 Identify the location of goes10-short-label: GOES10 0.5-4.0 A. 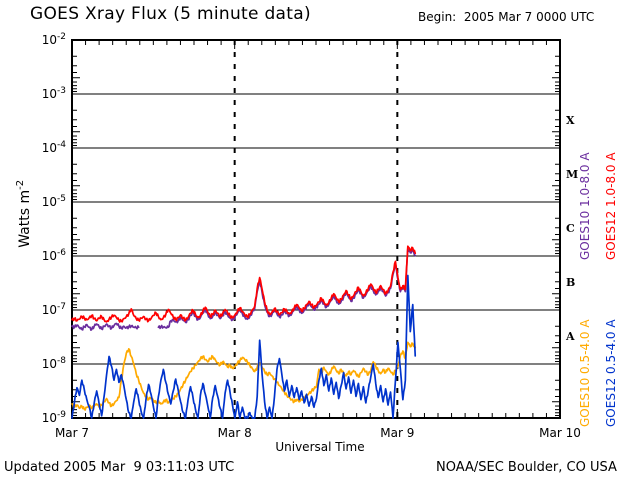
(585, 373).